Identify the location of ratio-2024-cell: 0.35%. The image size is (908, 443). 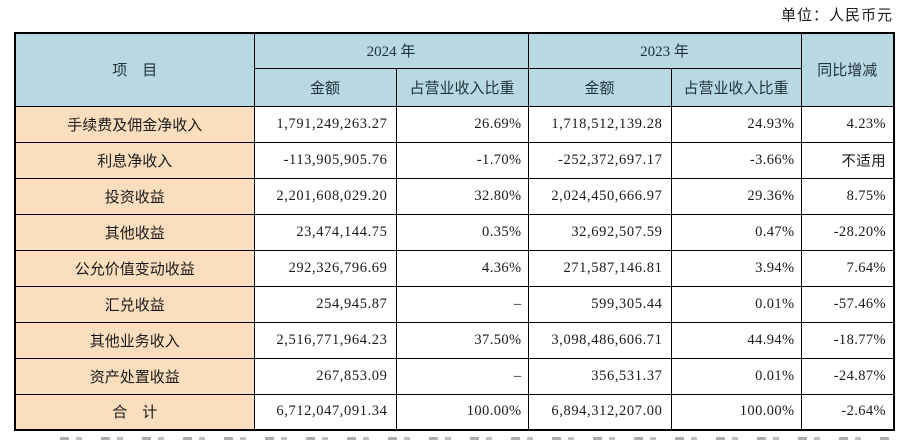
(462, 232).